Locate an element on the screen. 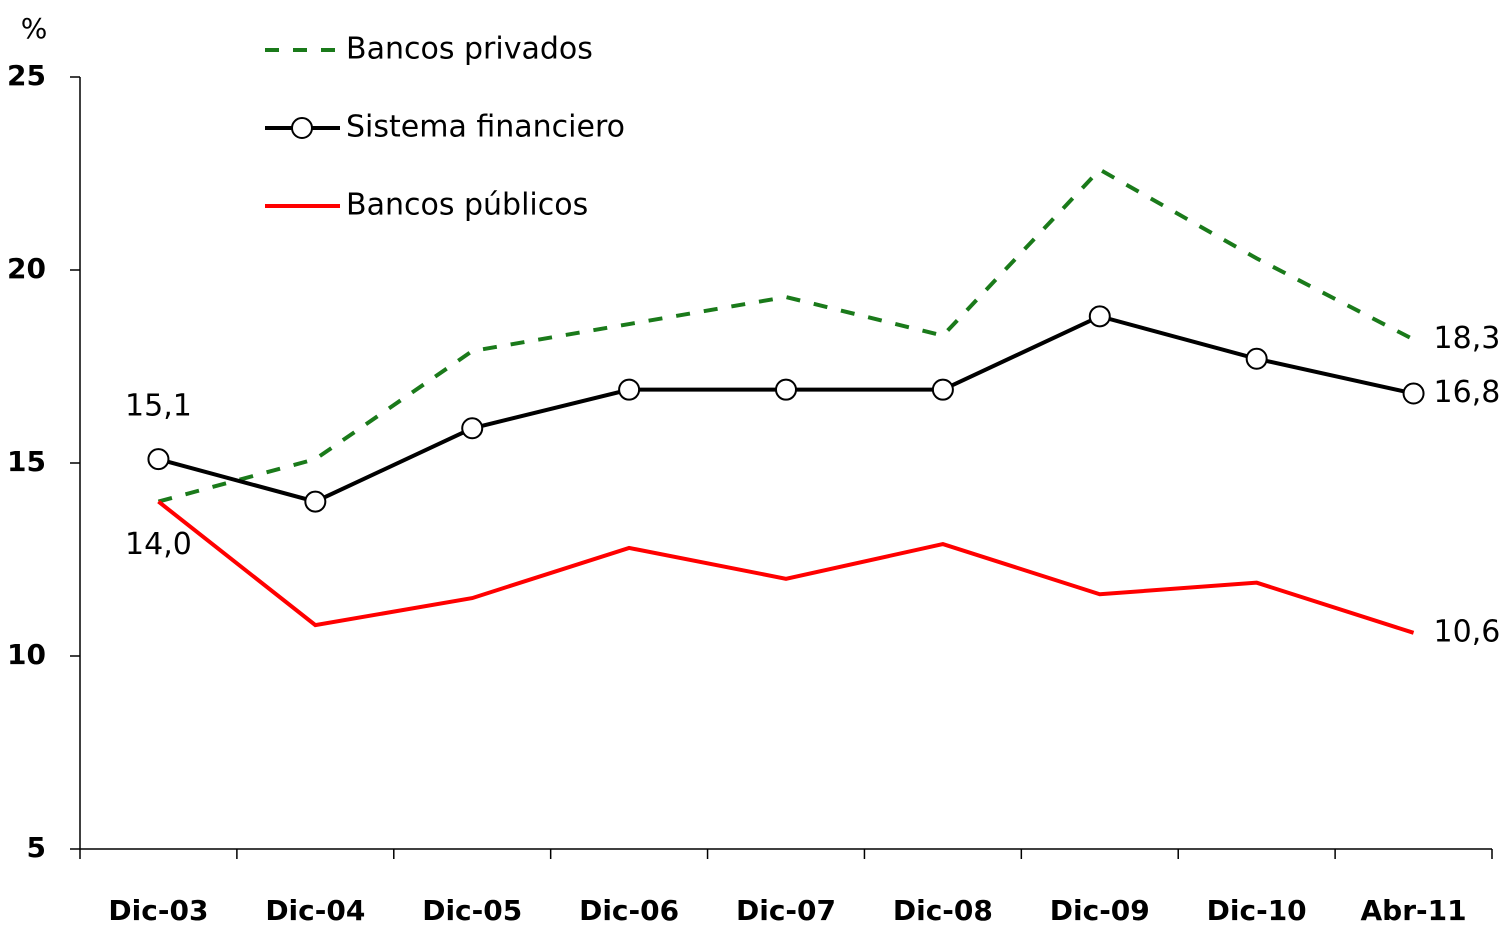 The width and height of the screenshot is (1501, 929). x-tick-label: Dic-07 is located at coordinates (786, 910).